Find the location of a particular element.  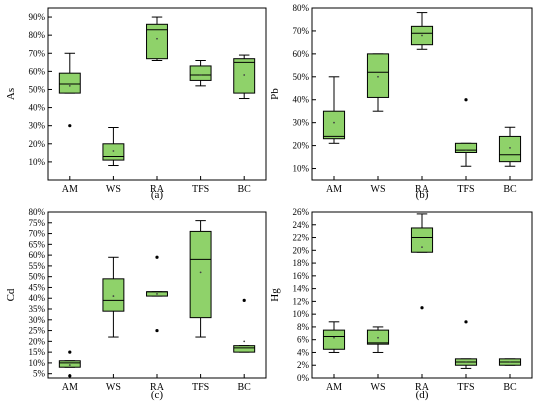

y-tick-label: 2% is located at coordinates (303, 365).